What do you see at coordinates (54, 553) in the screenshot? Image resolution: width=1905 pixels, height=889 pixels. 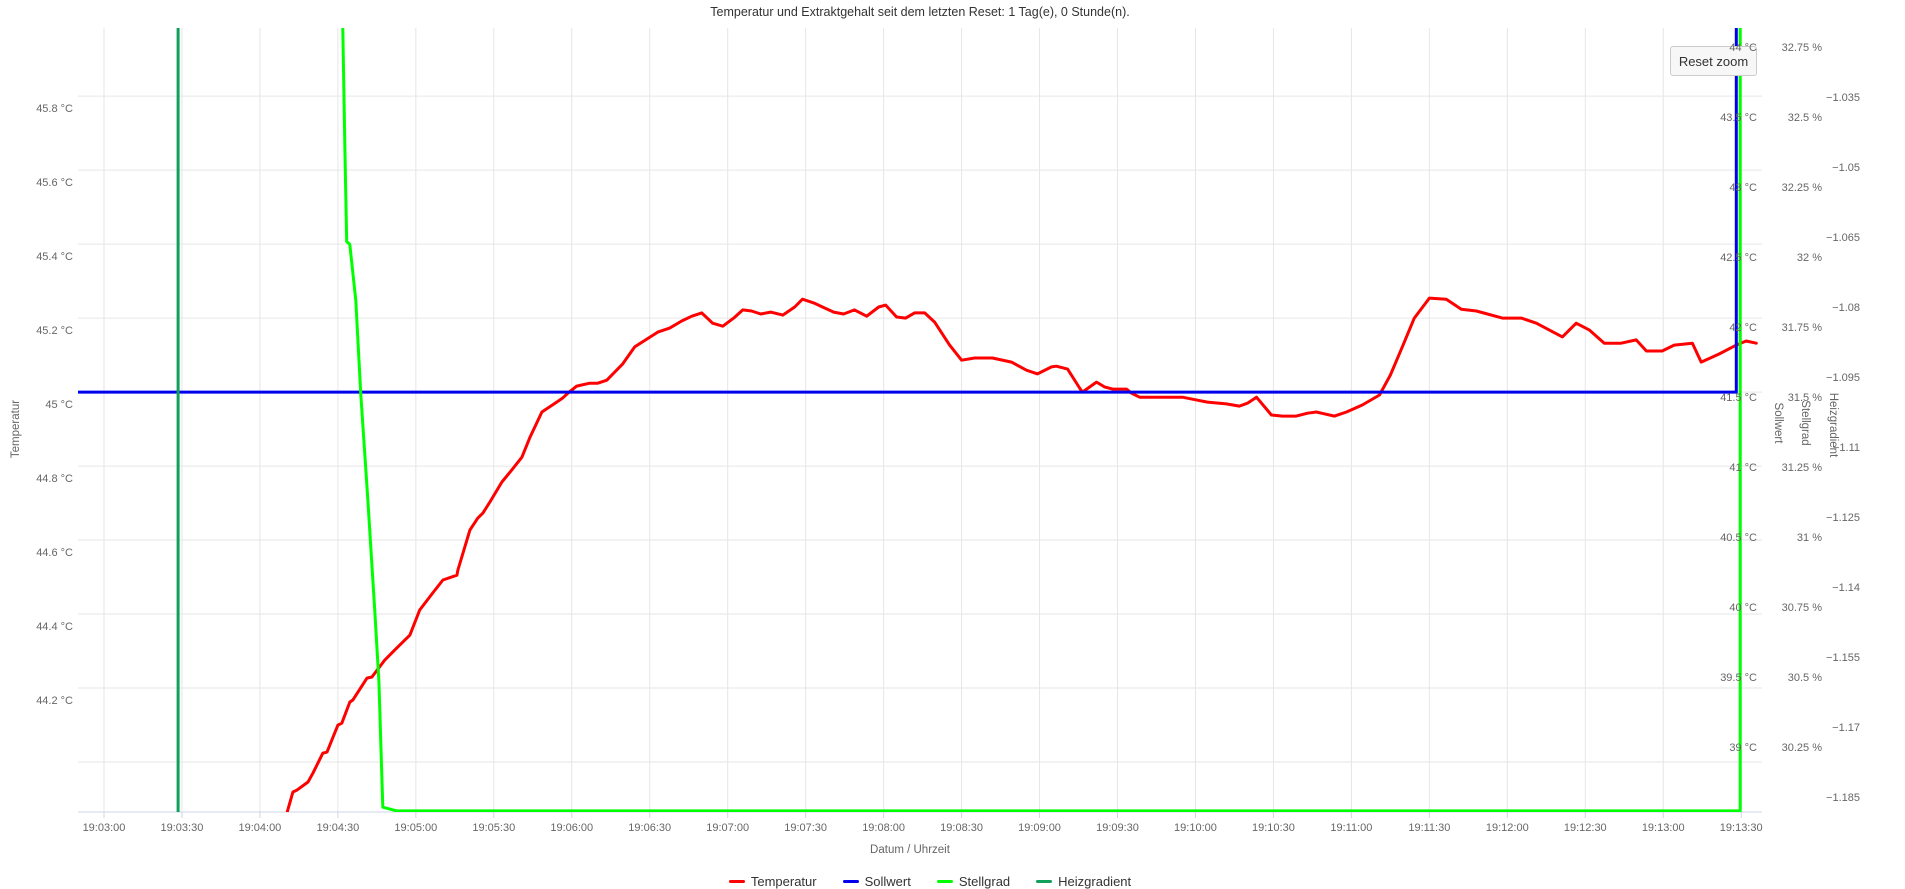 I see `y-tick-label-temperatur: 44.6 °C` at bounding box center [54, 553].